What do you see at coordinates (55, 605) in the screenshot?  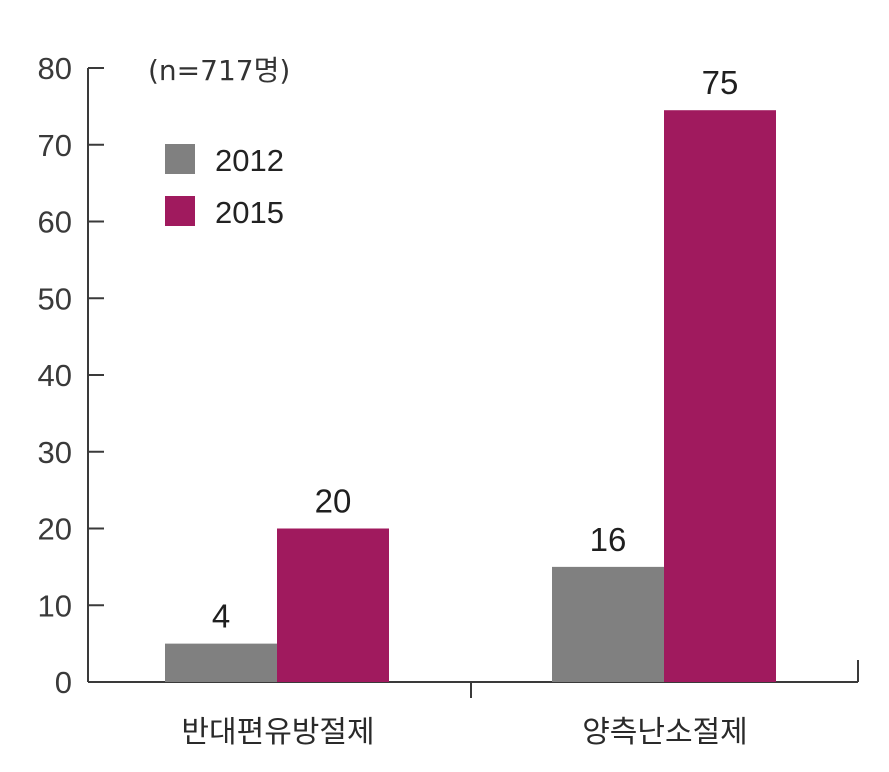 I see `y-tick-label: 10` at bounding box center [55, 605].